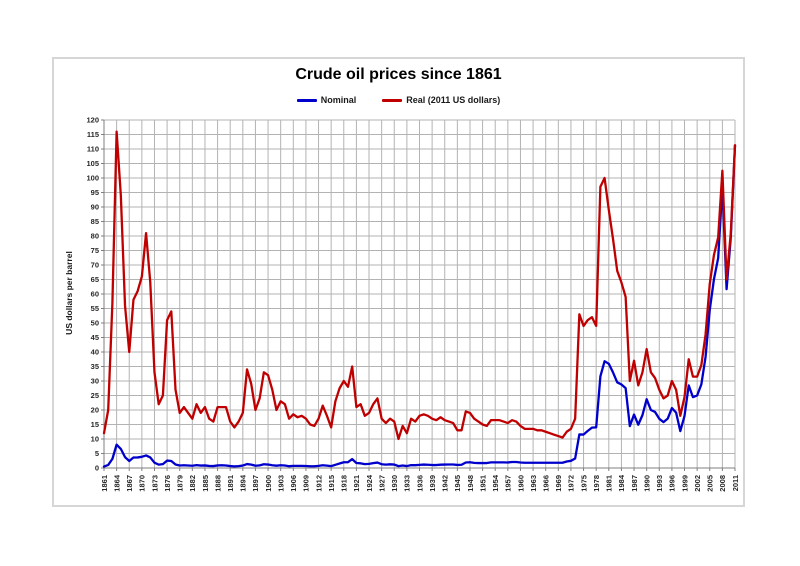  What do you see at coordinates (558, 483) in the screenshot?
I see `x-tick-label: 1969` at bounding box center [558, 483].